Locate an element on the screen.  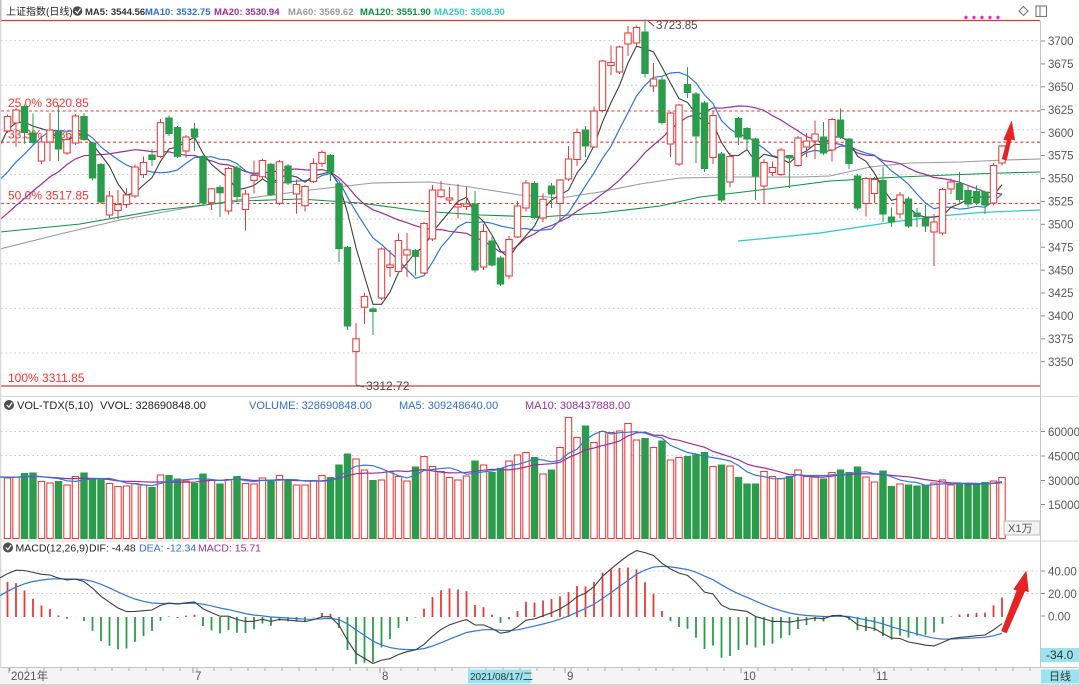
svg-text: 30000 is located at coordinates (1064, 482).